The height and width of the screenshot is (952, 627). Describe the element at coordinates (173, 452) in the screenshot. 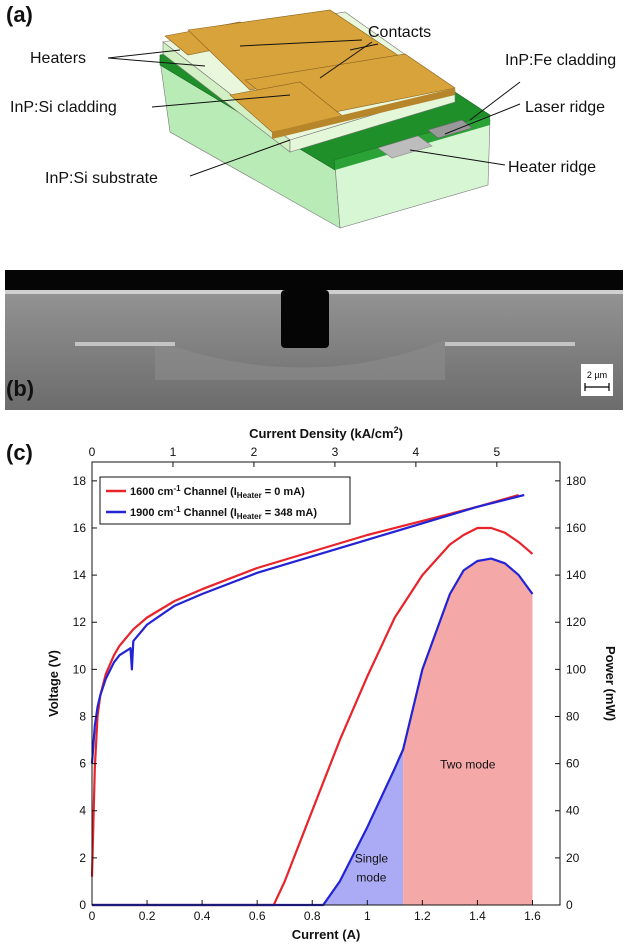

I see `top-tick-label: 1` at that location.